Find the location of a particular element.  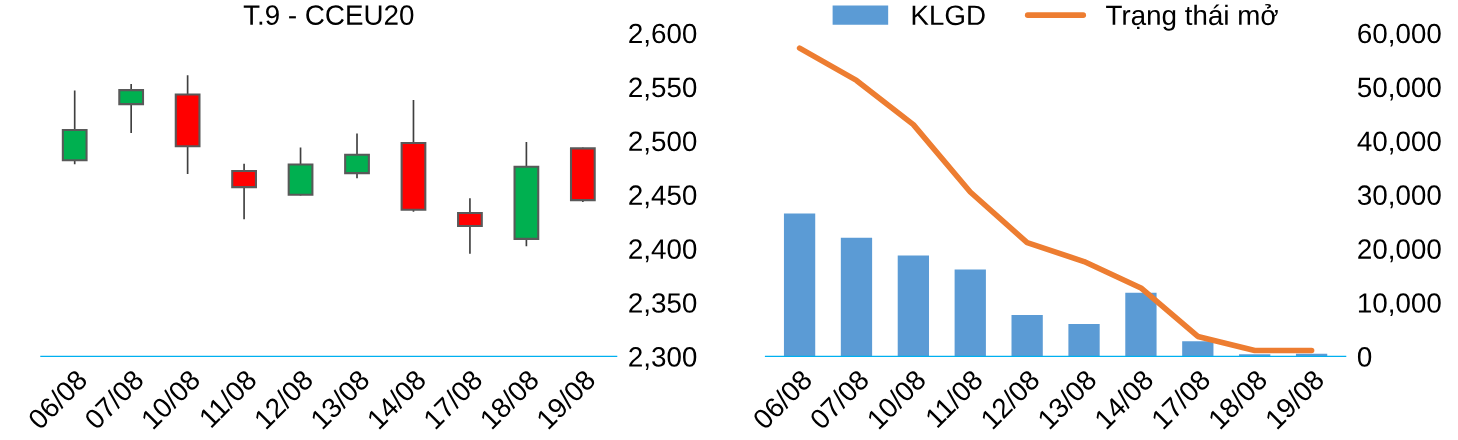

legend-label: Trạng thái mở is located at coordinates (1192, 17).